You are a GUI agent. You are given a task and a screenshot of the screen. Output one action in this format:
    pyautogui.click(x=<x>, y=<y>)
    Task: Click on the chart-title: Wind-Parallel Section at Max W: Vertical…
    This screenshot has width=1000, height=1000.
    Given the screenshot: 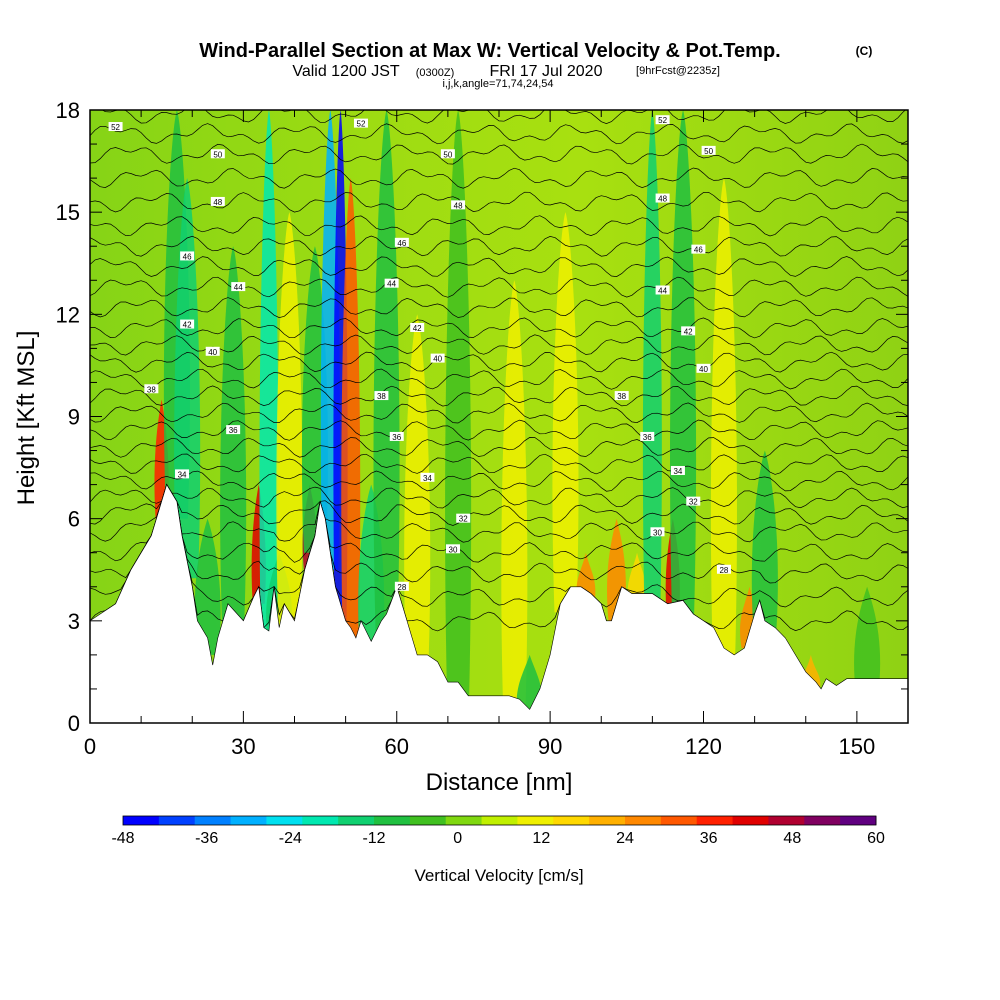 What is the action you would take?
    pyautogui.click(x=489, y=51)
    